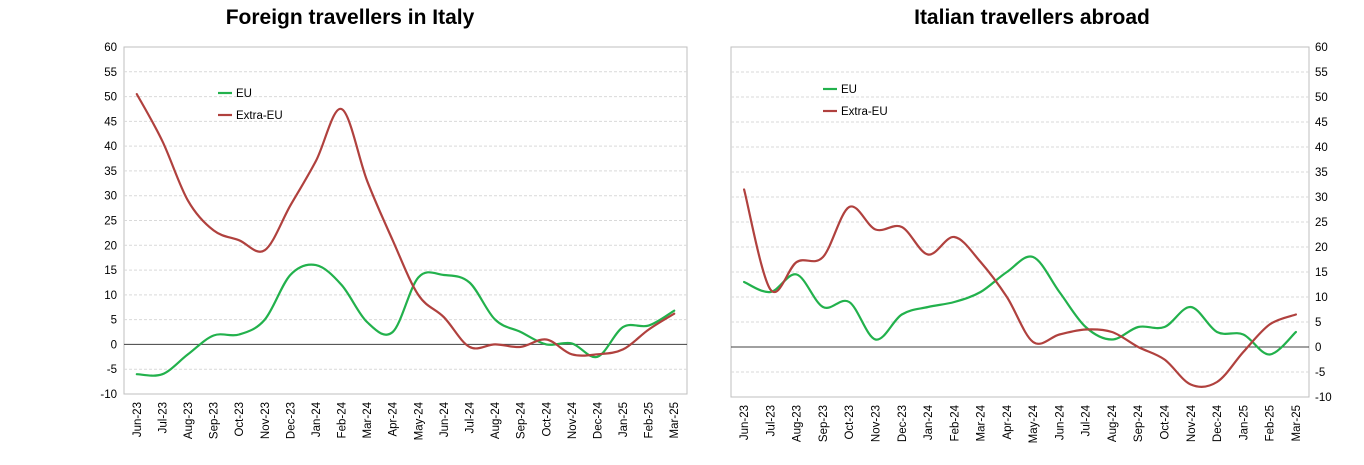 The height and width of the screenshot is (465, 1364). Describe the element at coordinates (1032, 17) in the screenshot. I see `chart-title: Italian travellers abroad` at that location.